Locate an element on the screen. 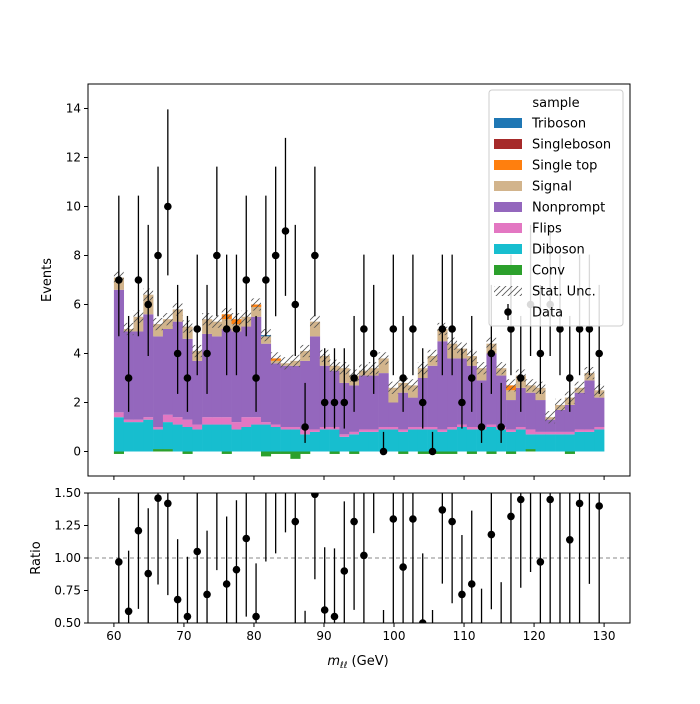  legend-label-data: Data is located at coordinates (547, 313).